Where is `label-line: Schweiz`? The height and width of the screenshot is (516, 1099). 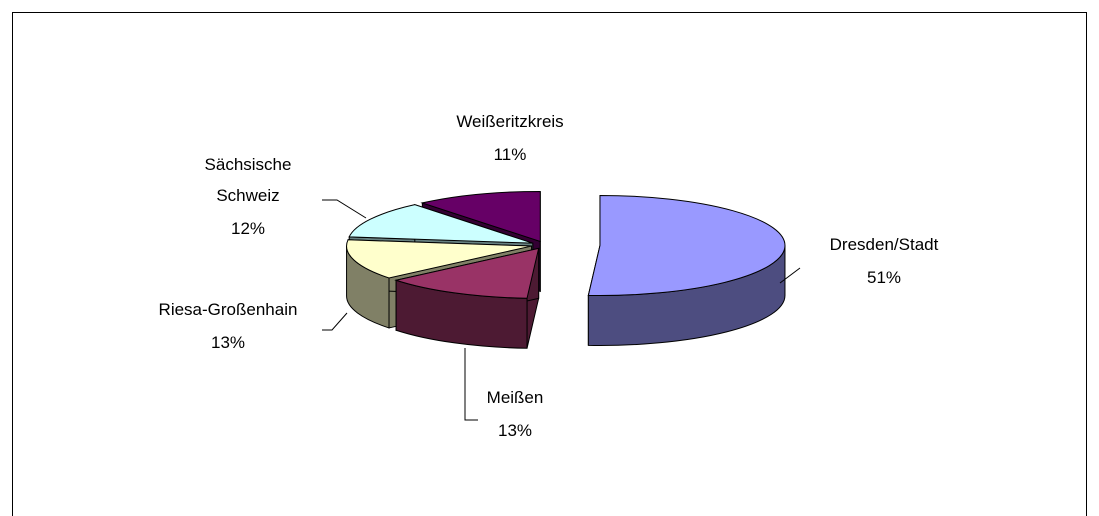
label-line: Schweiz is located at coordinates (247, 195).